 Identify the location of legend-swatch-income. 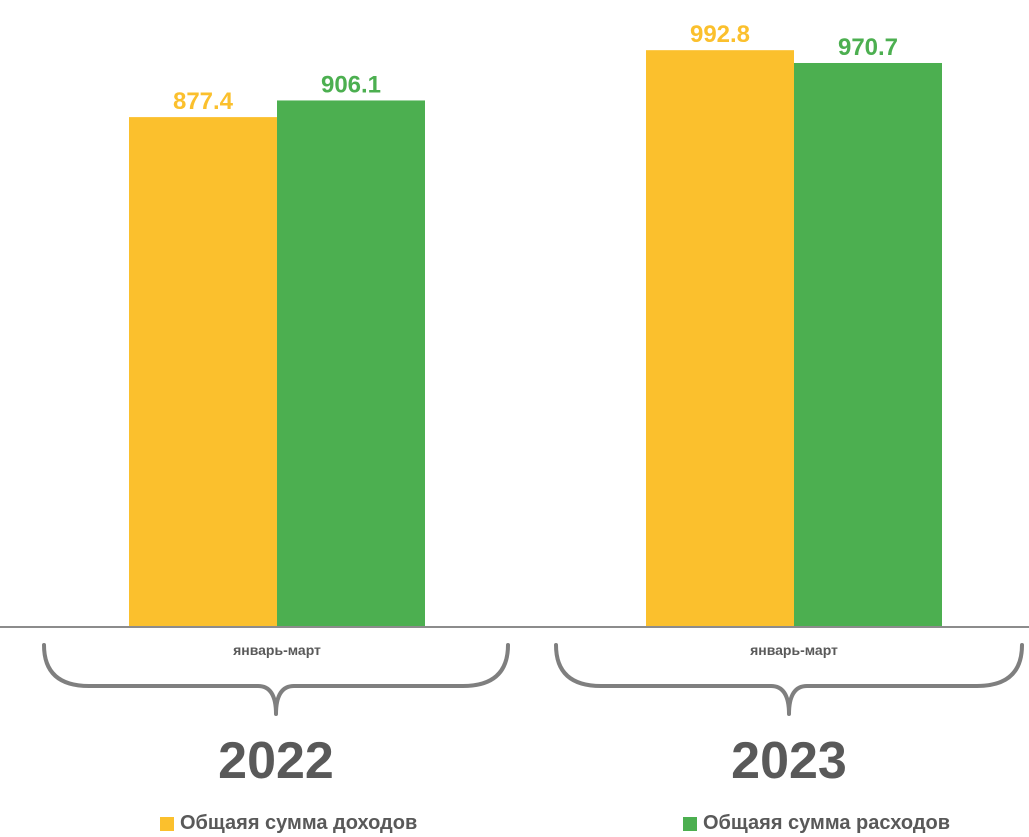
(167, 823).